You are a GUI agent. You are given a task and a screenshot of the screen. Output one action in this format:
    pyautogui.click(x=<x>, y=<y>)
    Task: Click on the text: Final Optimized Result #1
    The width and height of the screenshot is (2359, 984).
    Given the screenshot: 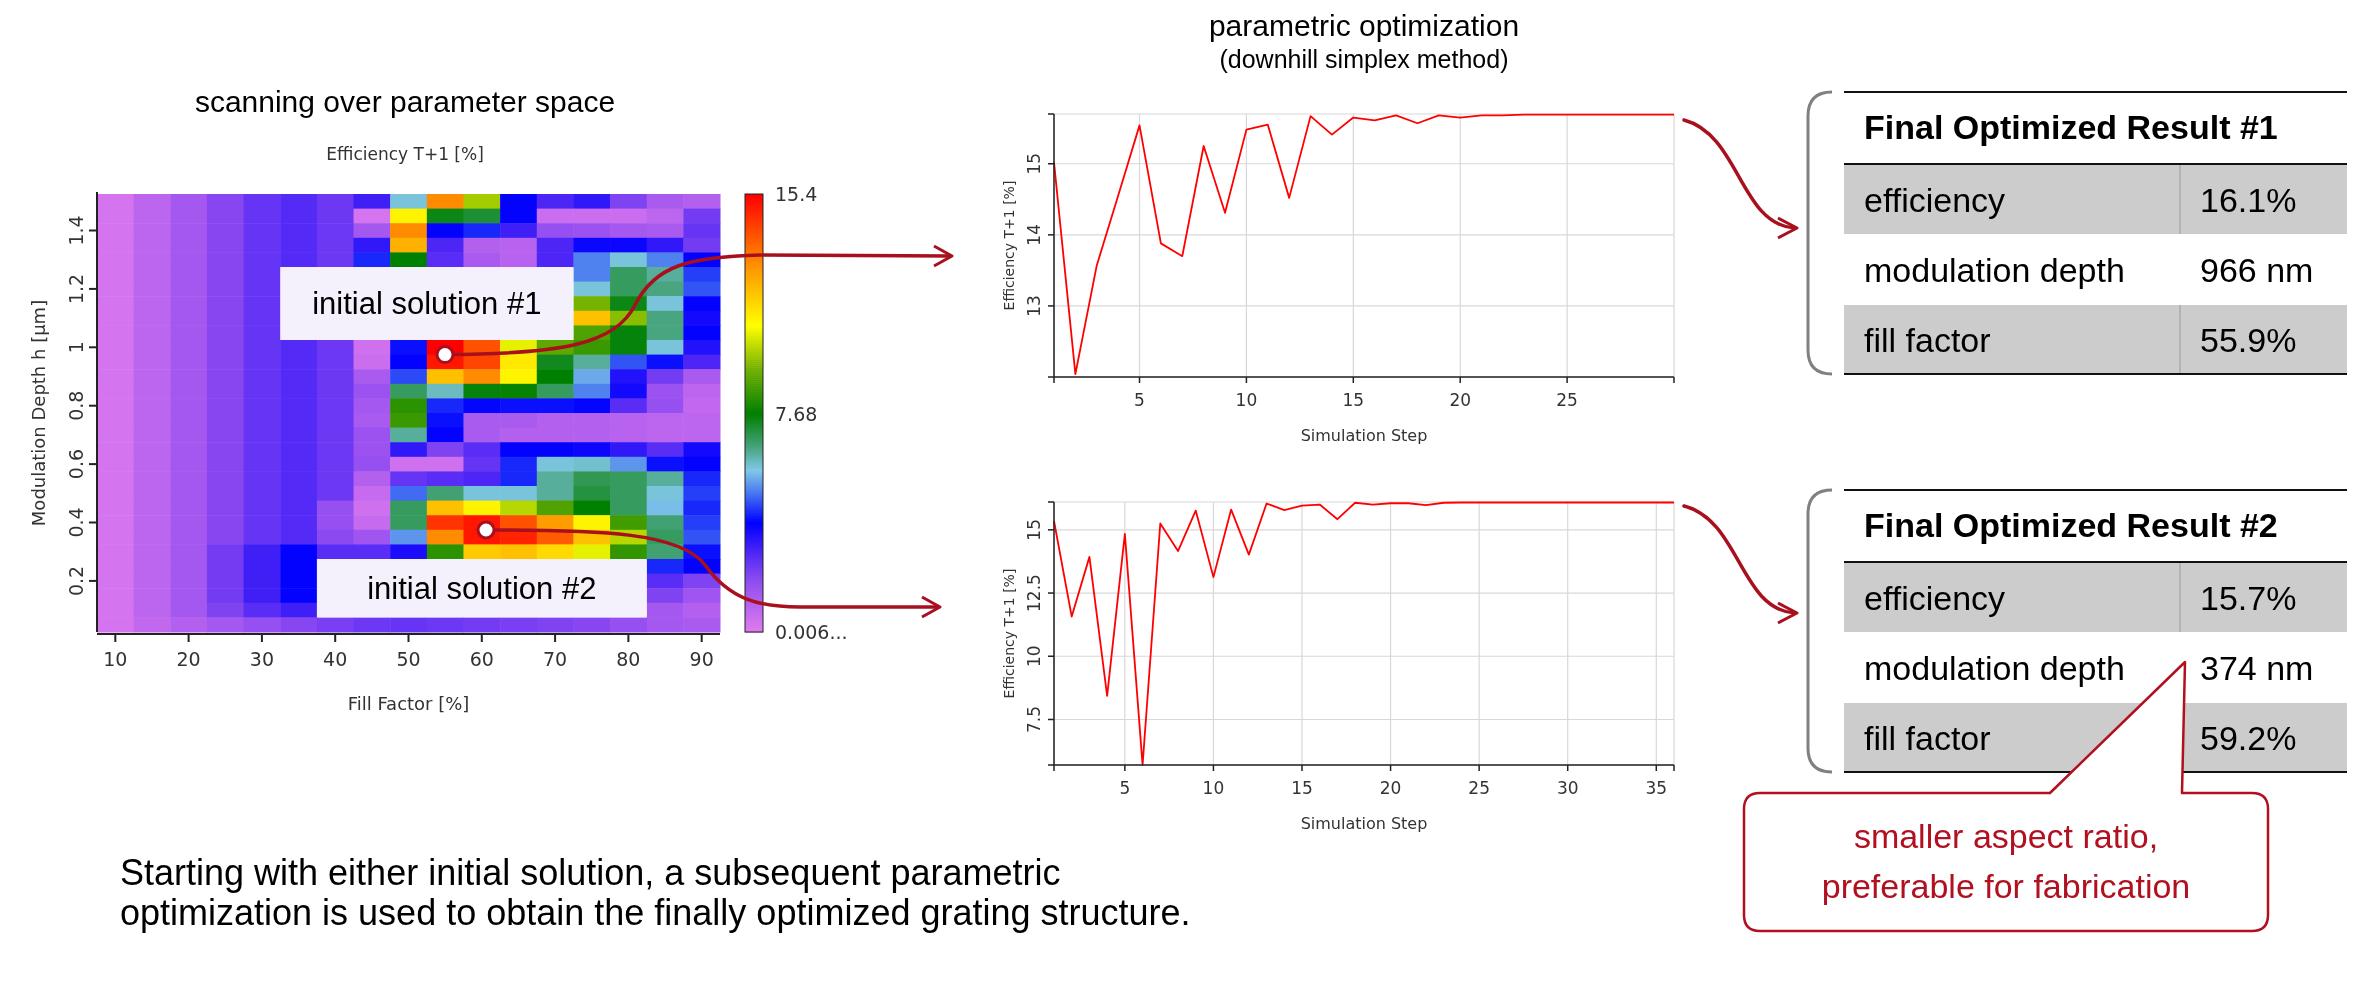 What is the action you would take?
    pyautogui.click(x=2071, y=127)
    